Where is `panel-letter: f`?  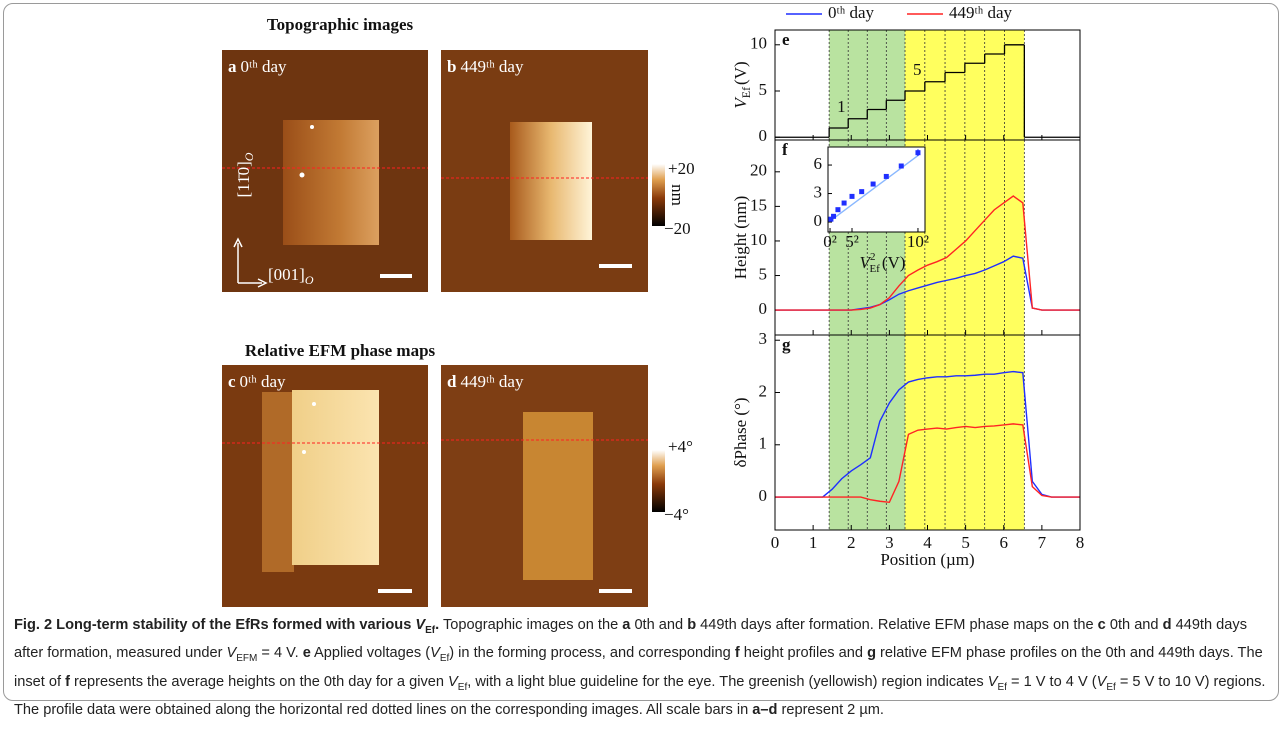 panel-letter: f is located at coordinates (785, 149).